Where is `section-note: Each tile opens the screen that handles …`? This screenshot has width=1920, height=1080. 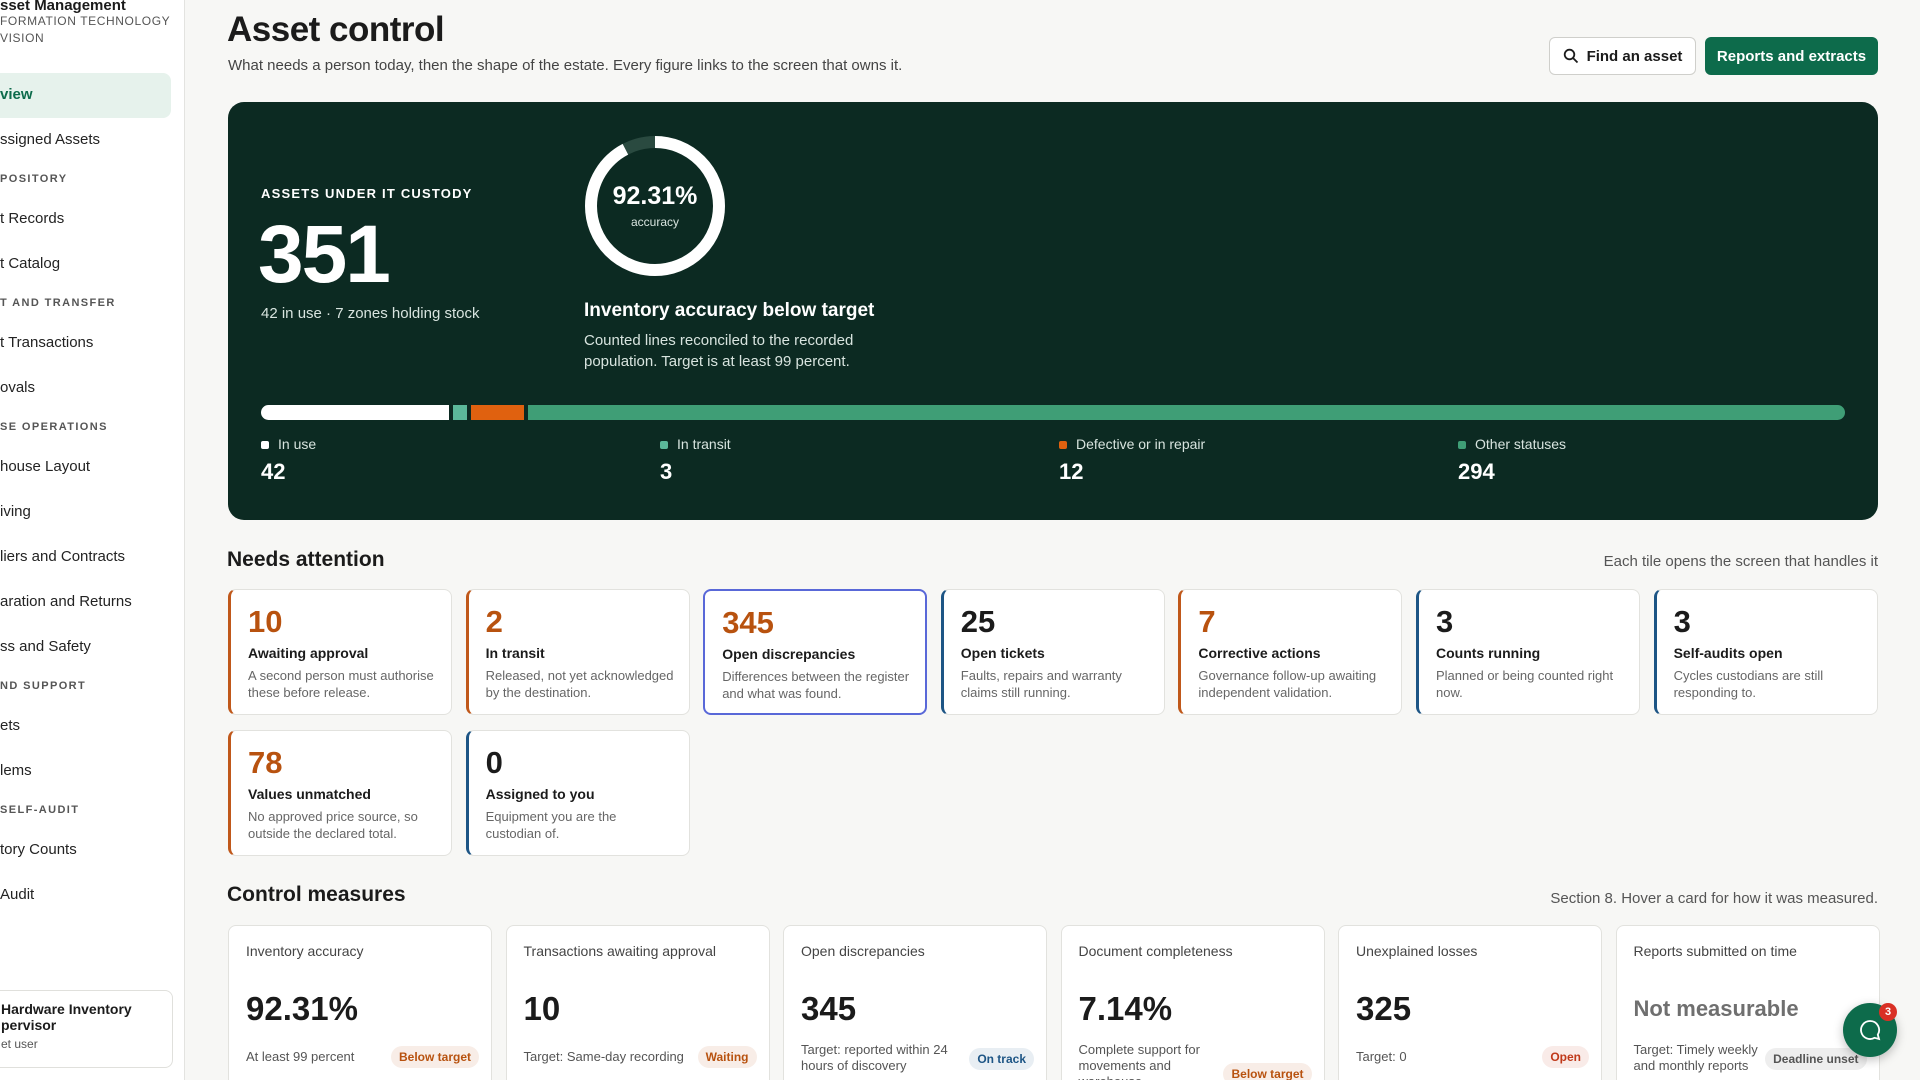 section-note: Each tile opens the screen that handles … is located at coordinates (1740, 561).